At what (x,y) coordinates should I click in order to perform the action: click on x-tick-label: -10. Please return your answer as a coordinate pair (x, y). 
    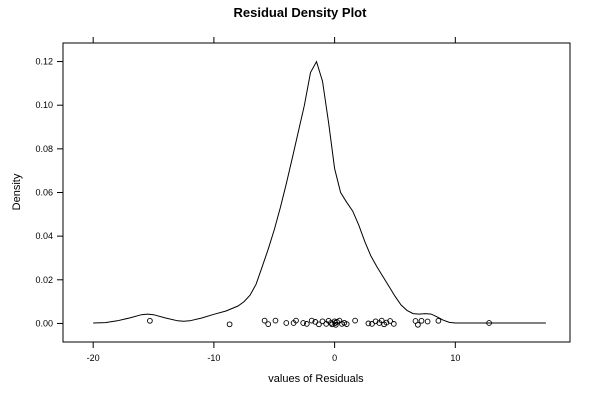
    Looking at the image, I should click on (213, 358).